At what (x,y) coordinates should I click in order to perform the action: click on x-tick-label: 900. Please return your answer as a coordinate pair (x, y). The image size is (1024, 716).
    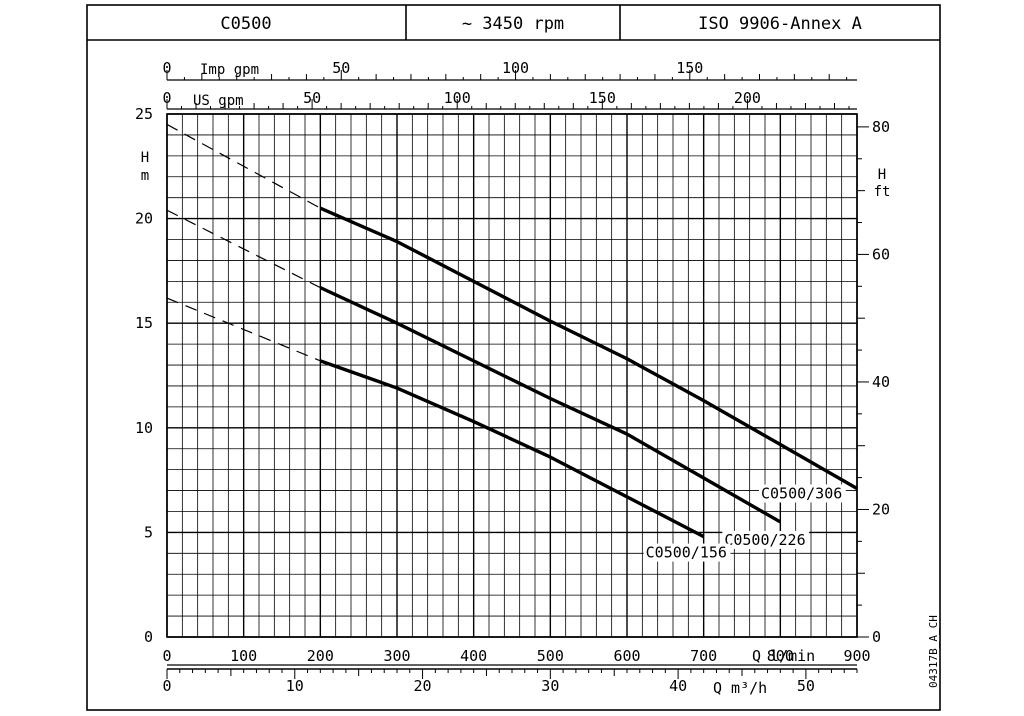
    Looking at the image, I should click on (856, 656).